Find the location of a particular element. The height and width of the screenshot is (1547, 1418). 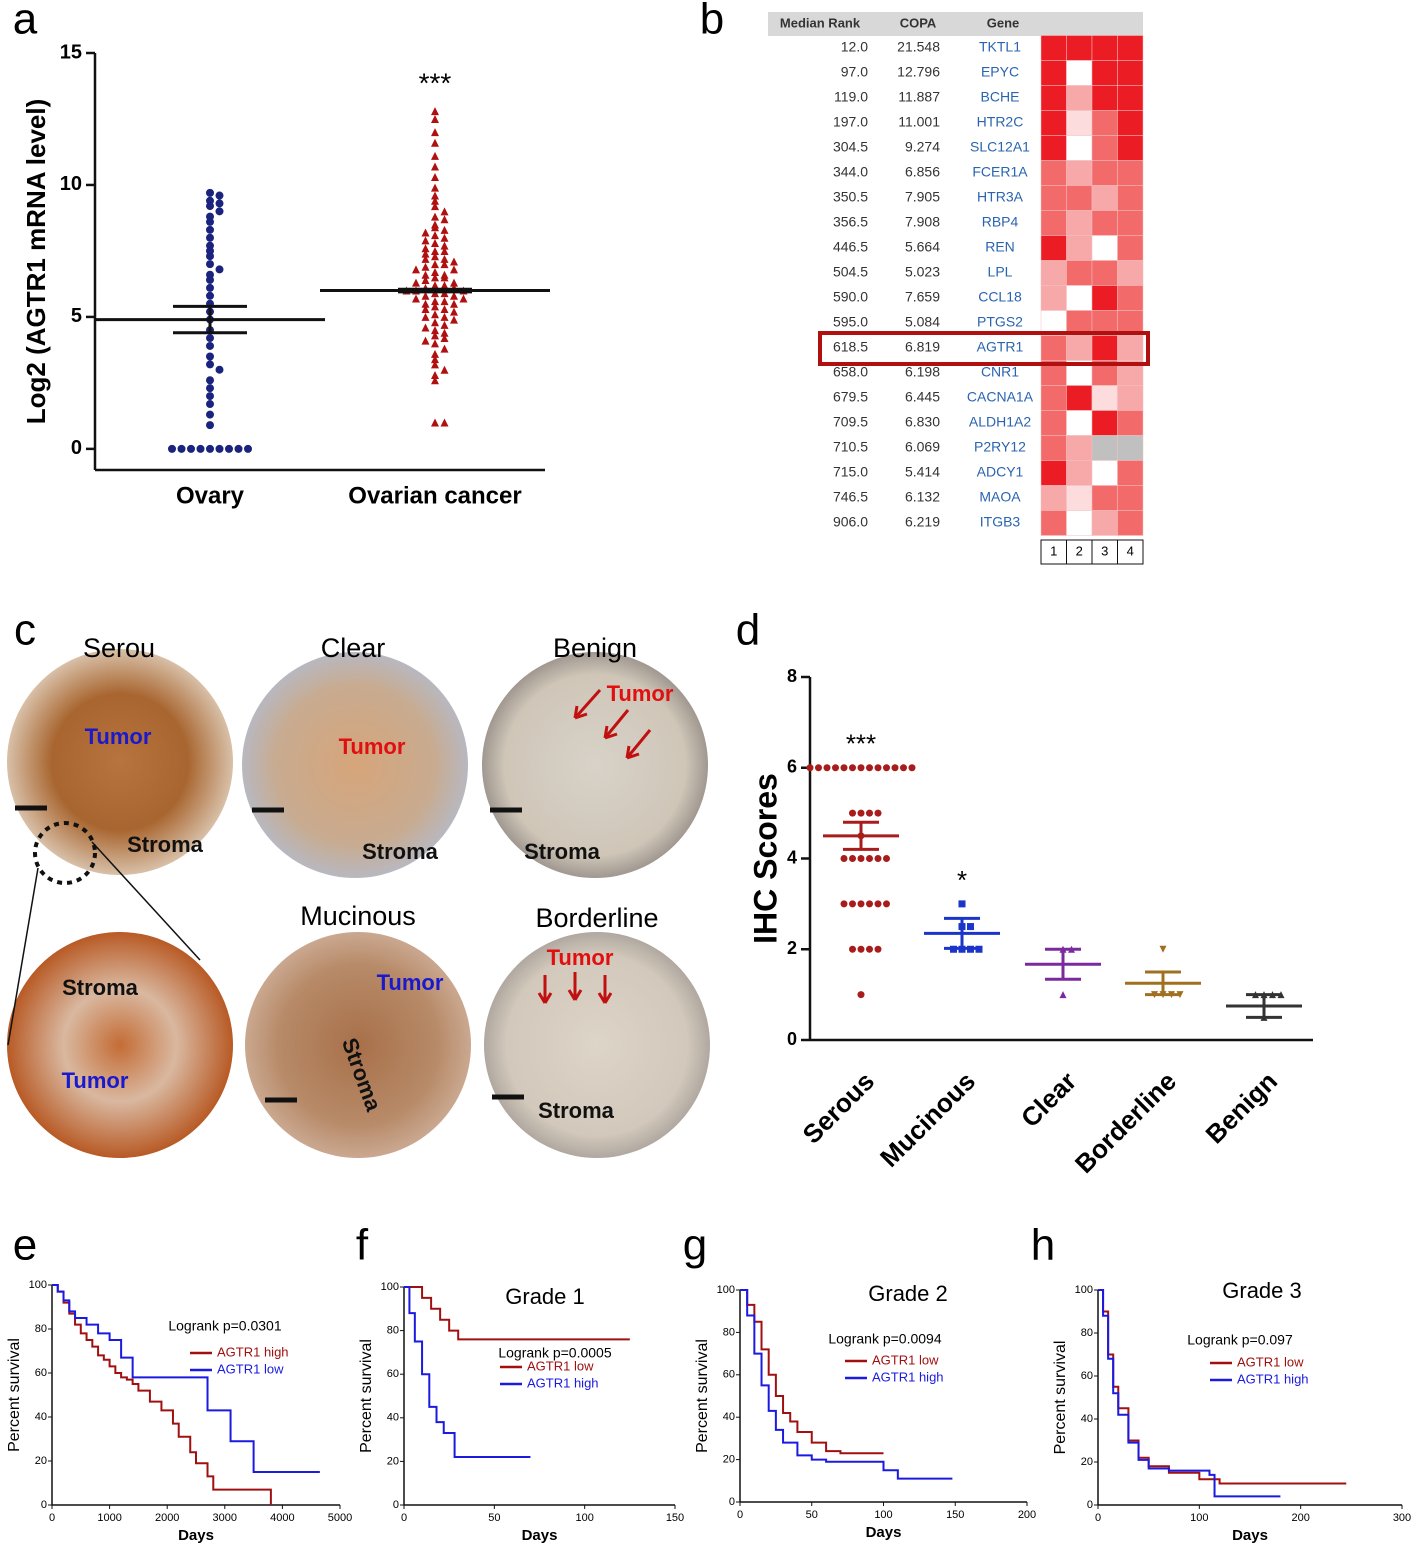

x-tick-label: 150 is located at coordinates (955, 1515).